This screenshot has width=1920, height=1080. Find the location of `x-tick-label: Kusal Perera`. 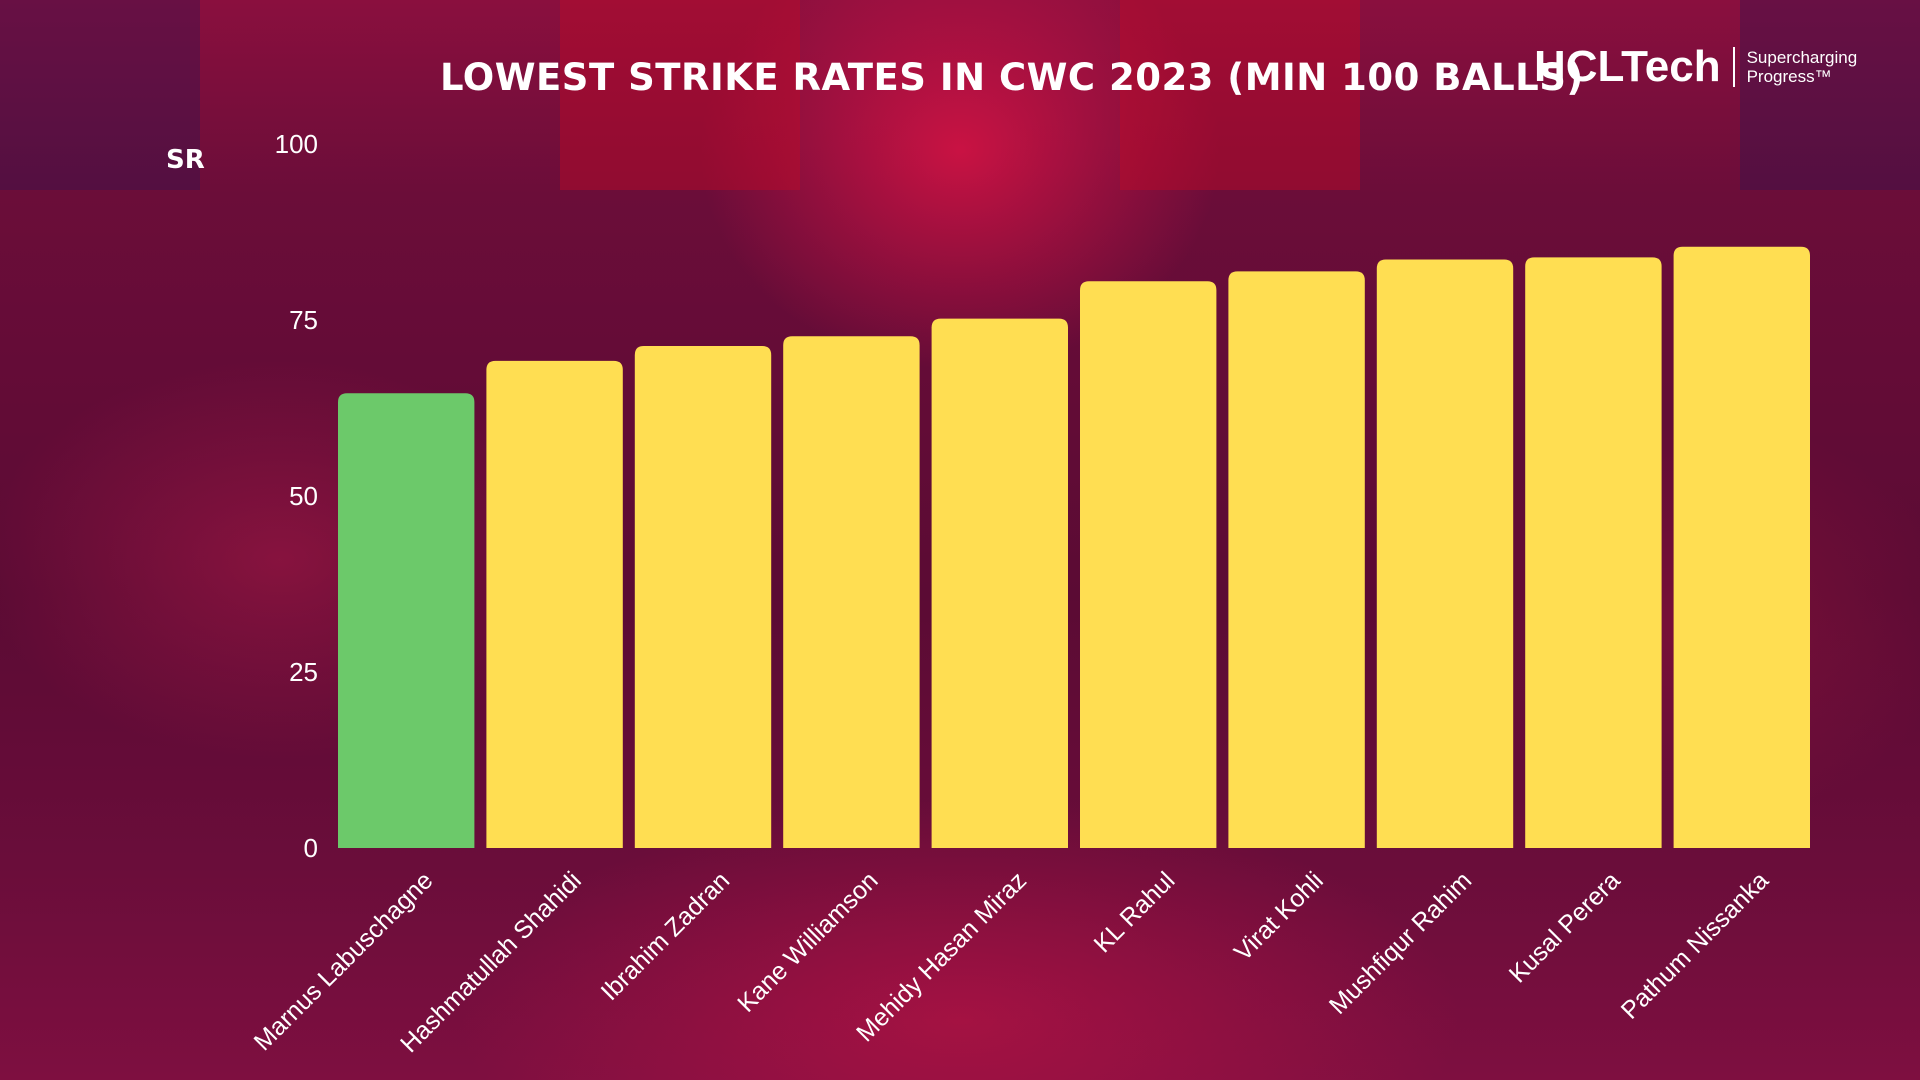

x-tick-label: Kusal Perera is located at coordinates (1565, 927).